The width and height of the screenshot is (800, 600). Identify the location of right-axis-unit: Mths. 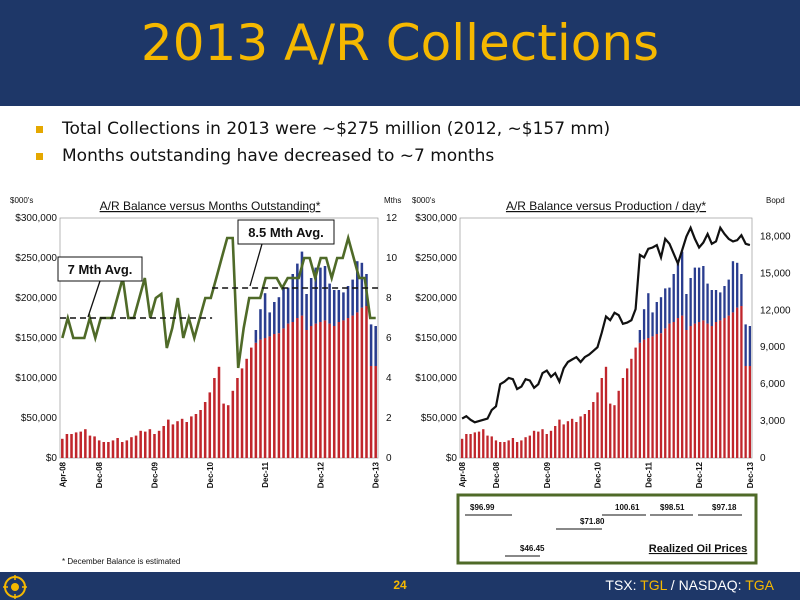
(392, 200).